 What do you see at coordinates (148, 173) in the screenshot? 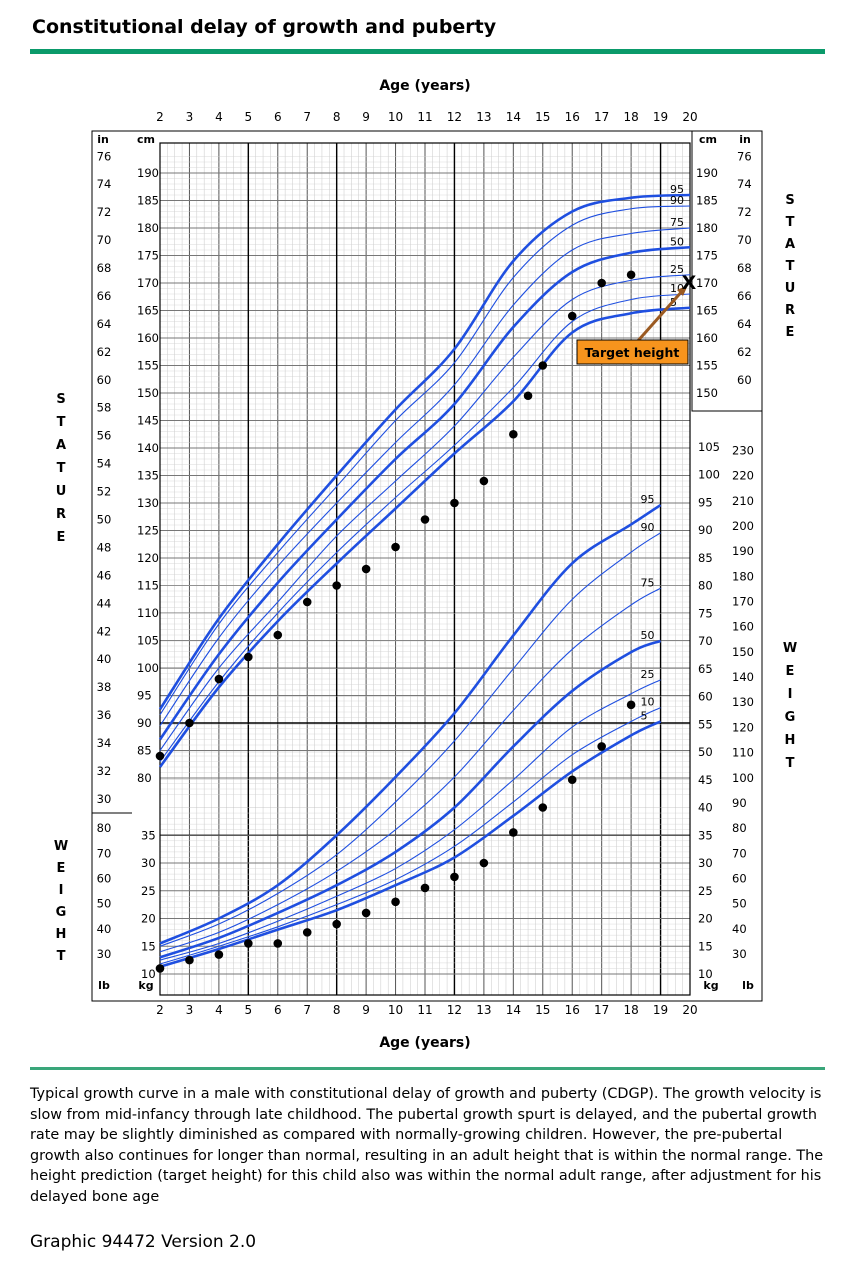
I see `stature-cm-tick: 190` at bounding box center [148, 173].